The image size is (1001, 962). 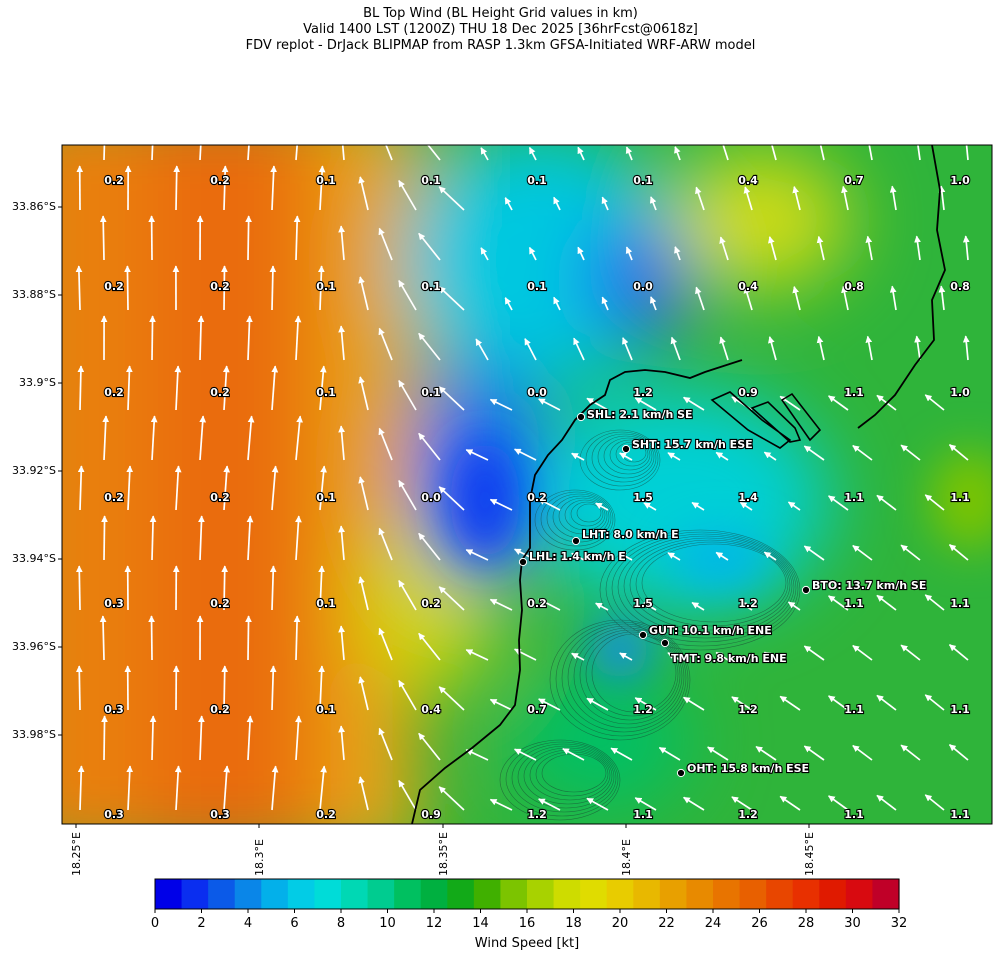 I want to click on bl-height-value: 0.7, so click(x=854, y=180).